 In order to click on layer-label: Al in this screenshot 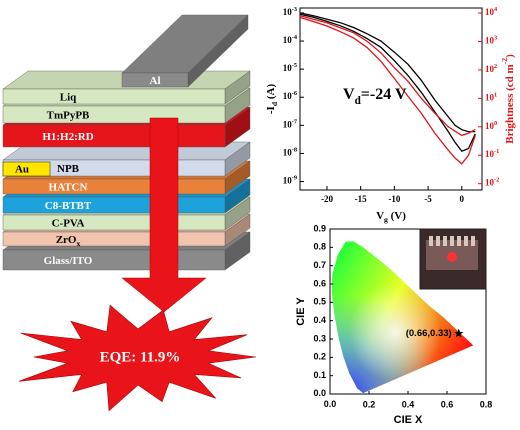, I will do `click(155, 81)`.